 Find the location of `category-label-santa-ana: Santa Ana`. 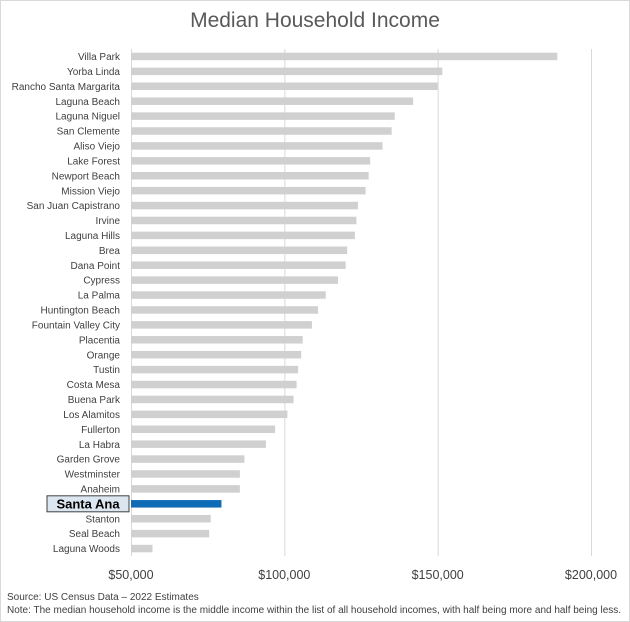

category-label-santa-ana: Santa Ana is located at coordinates (88, 503).